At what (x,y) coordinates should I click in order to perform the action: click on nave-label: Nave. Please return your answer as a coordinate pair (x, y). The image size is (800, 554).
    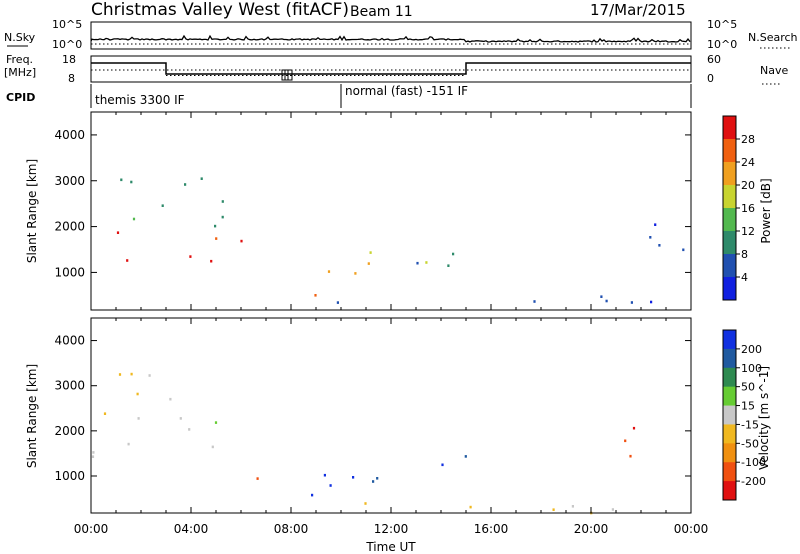
    Looking at the image, I should click on (774, 70).